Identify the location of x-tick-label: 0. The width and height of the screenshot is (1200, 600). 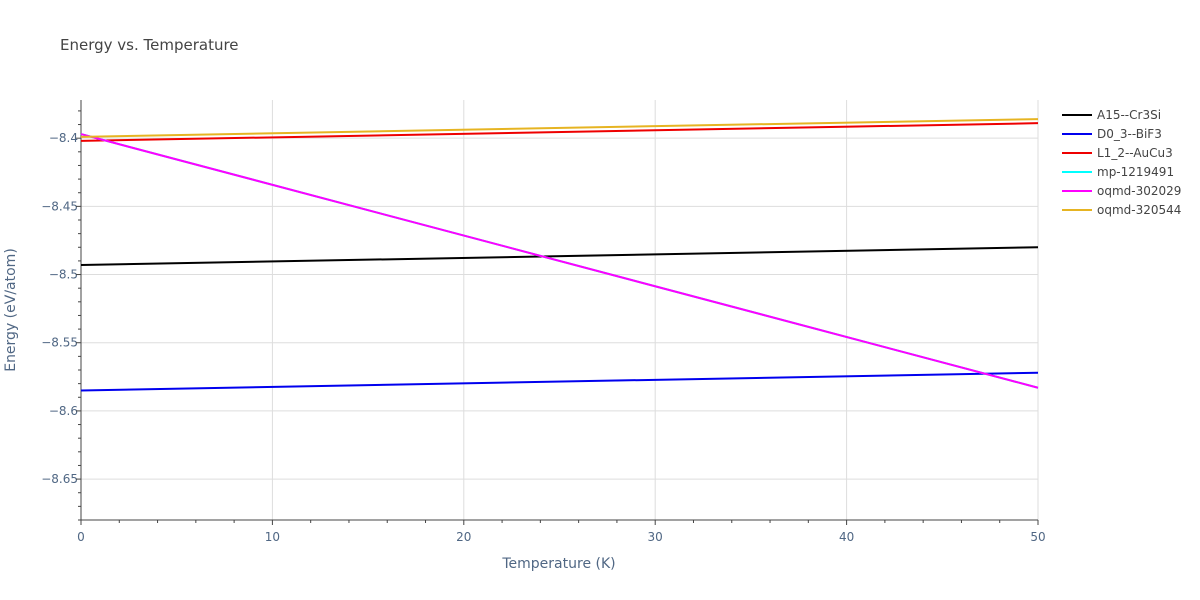
(81, 537).